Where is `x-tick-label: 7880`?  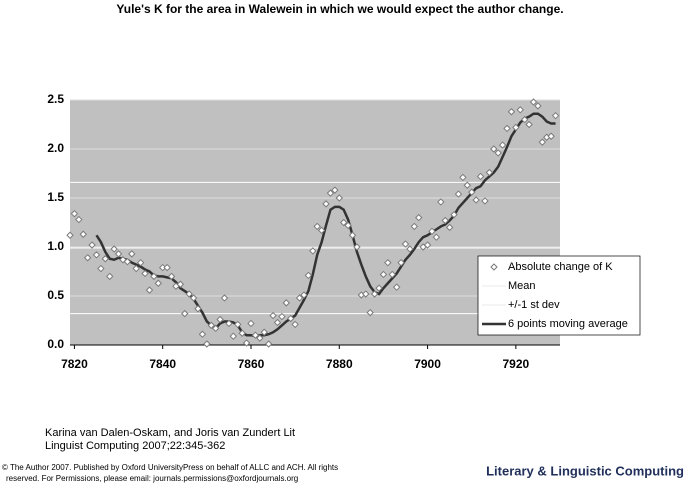
x-tick-label: 7880 is located at coordinates (339, 364).